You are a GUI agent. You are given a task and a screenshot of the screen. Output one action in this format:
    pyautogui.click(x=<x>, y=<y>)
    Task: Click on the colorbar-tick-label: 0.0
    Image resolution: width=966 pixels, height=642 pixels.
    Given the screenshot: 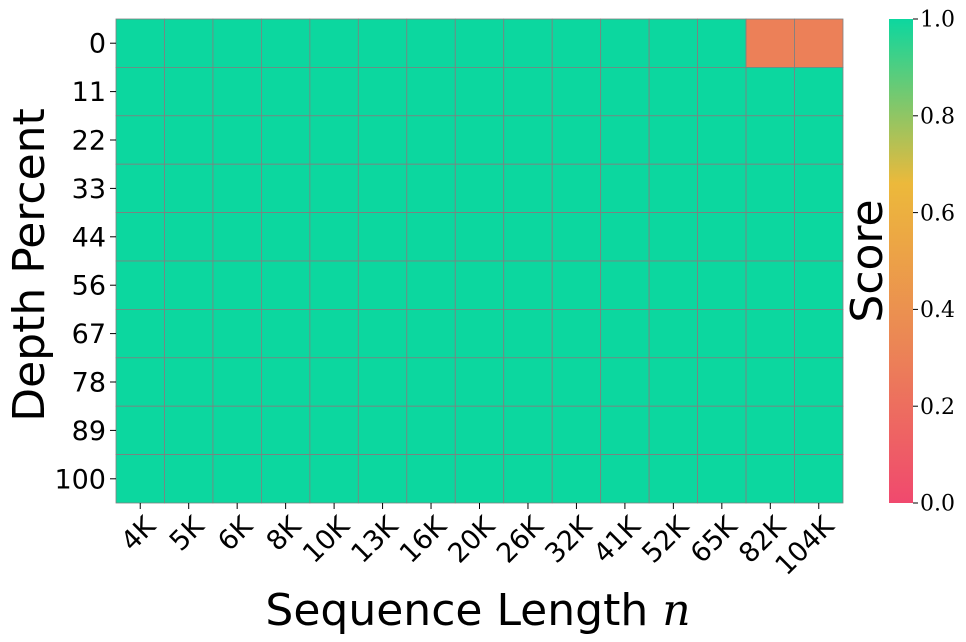 What is the action you would take?
    pyautogui.click(x=937, y=504)
    